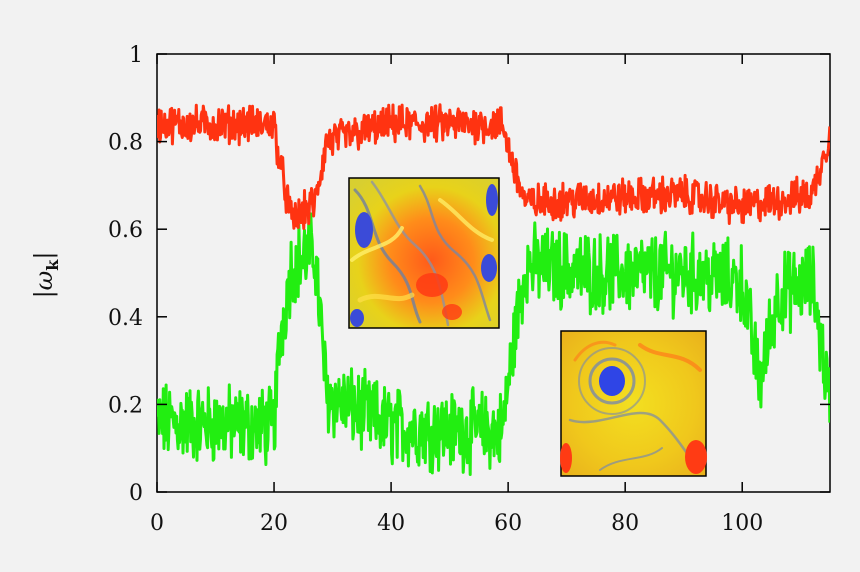 The image size is (860, 572). Describe the element at coordinates (44, 281) in the screenshot. I see `y-axis-label-omega: ω` at that location.